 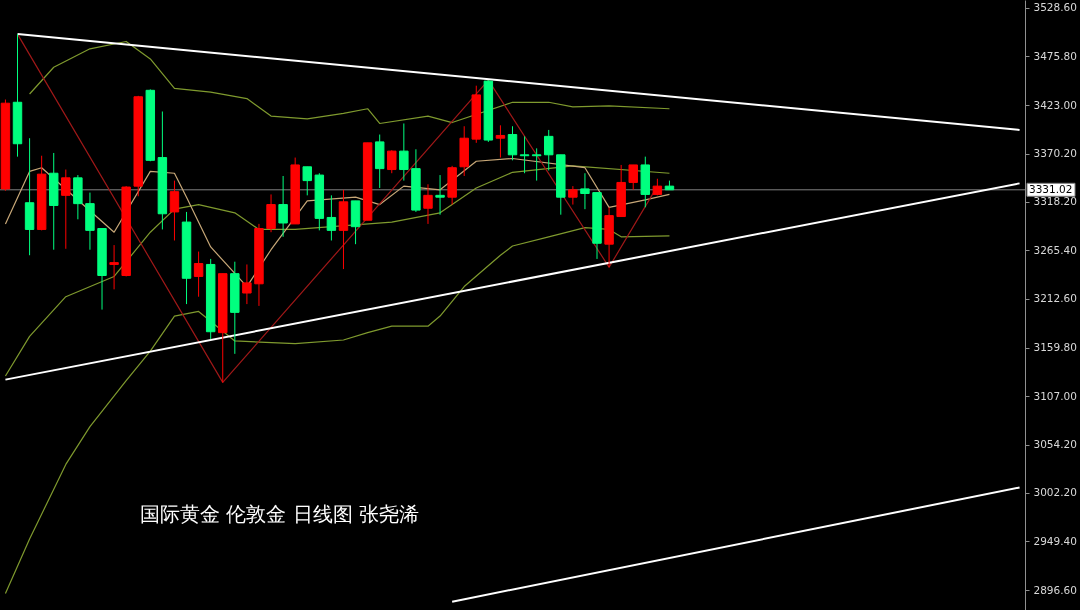 What do you see at coordinates (1055, 249) in the screenshot?
I see `y-tick-label: 3265.40` at bounding box center [1055, 249].